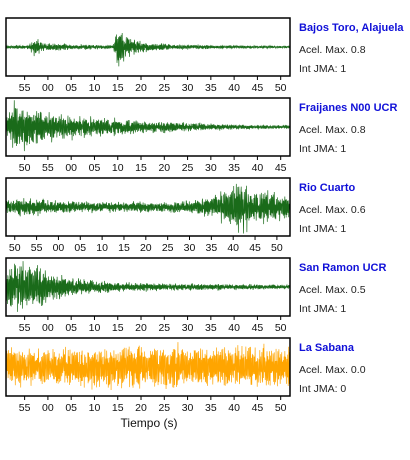 The height and width of the screenshot is (460, 410). What do you see at coordinates (348, 108) in the screenshot?
I see `station-name: Fraijanes N00 UCR` at bounding box center [348, 108].